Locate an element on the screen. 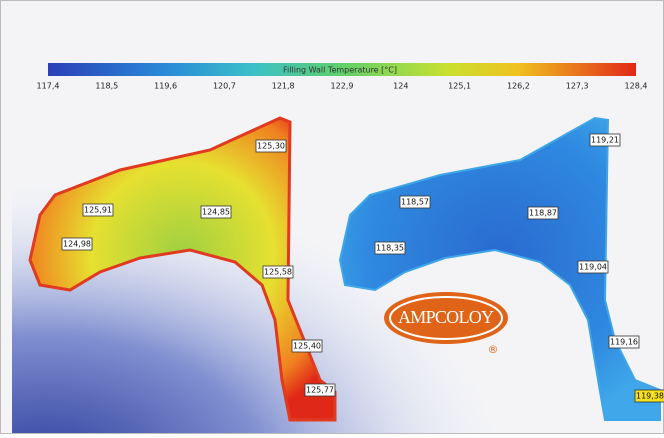 Image resolution: width=664 pixels, height=438 pixels. colorbar-title: Filling Wall Temperature [°C] is located at coordinates (340, 70).